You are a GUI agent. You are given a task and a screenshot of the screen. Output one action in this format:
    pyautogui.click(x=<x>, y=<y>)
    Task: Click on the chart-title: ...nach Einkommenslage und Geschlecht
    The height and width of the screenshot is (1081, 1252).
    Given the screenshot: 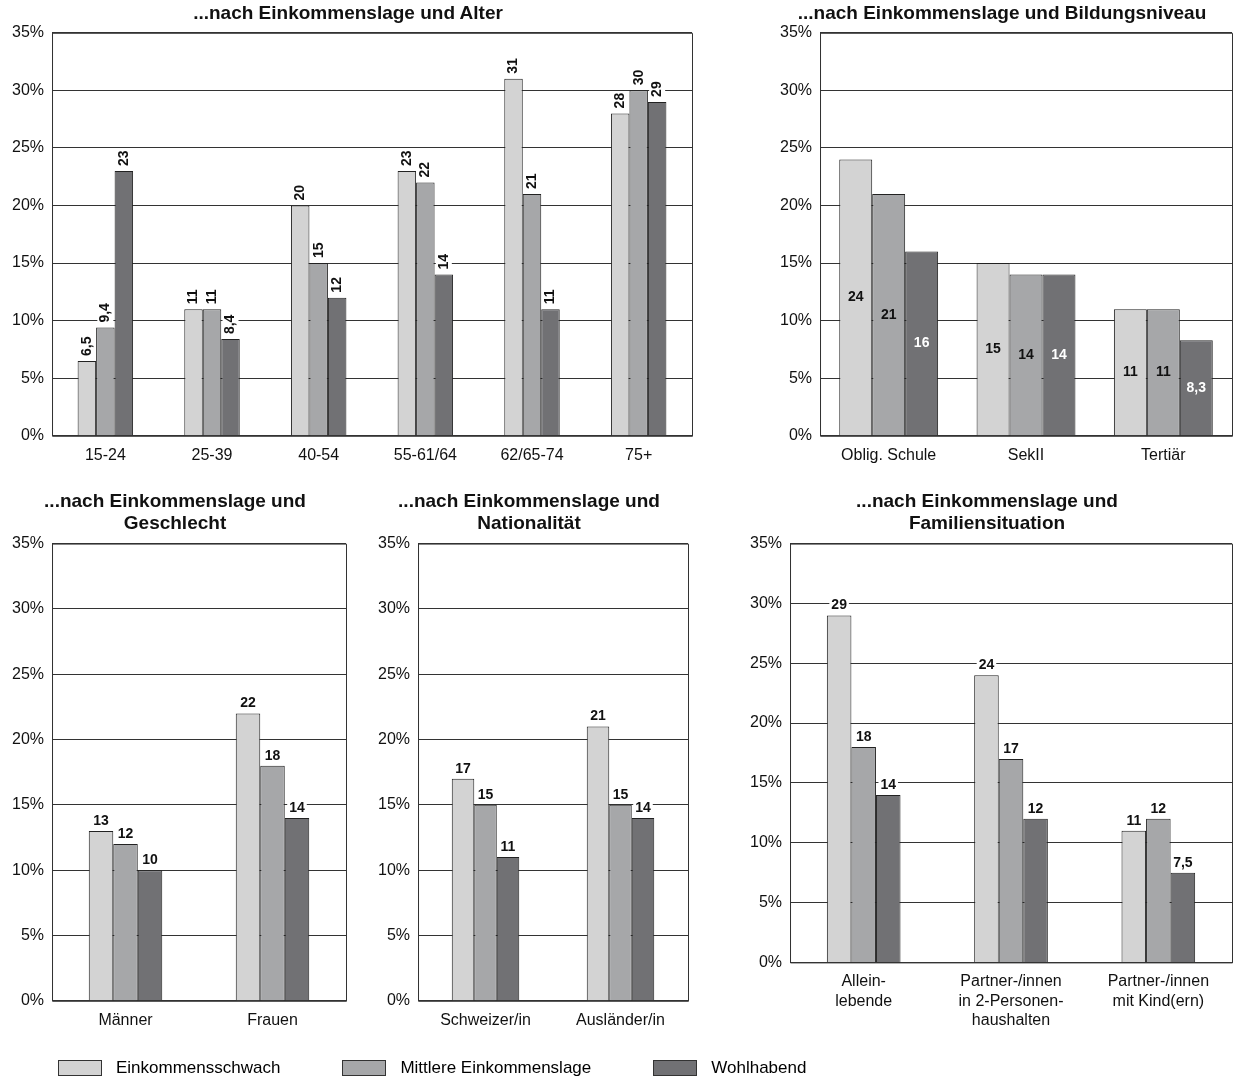 What is the action you would take?
    pyautogui.click(x=175, y=511)
    